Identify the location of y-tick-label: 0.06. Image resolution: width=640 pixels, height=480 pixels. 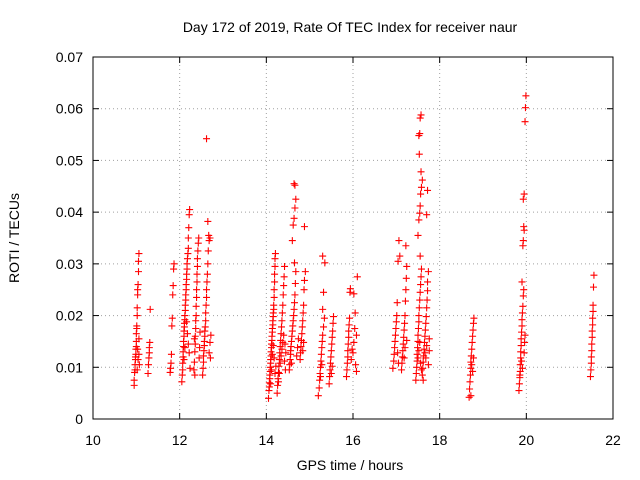
(69, 109).